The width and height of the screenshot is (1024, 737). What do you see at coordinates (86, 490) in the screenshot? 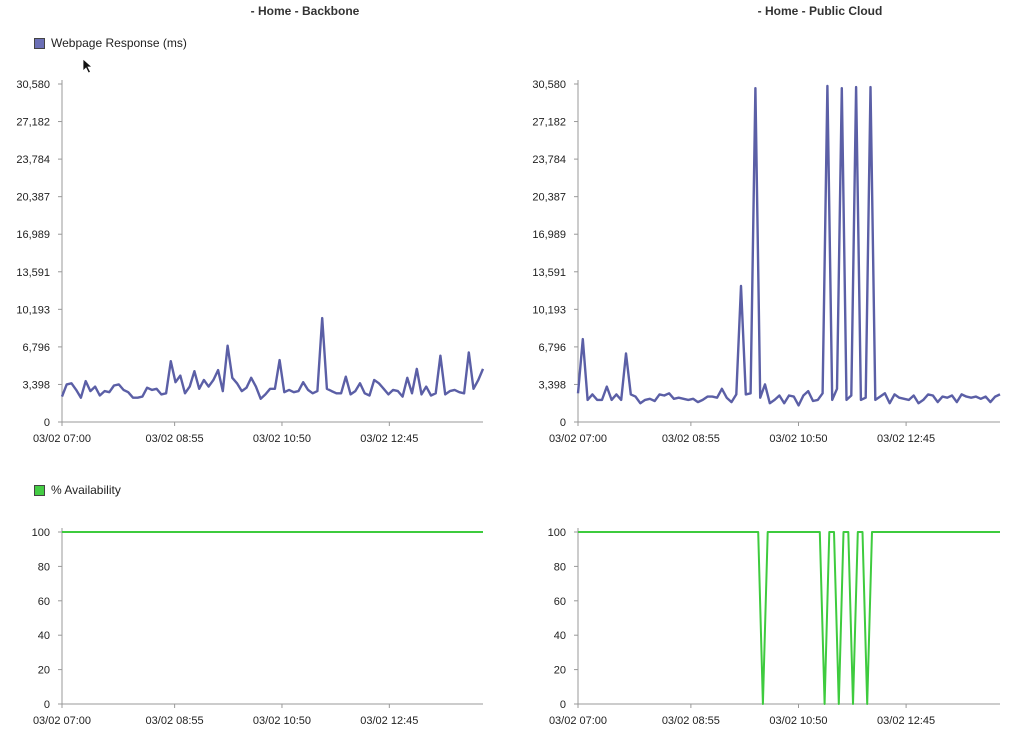
I see `legend-availability-label: % Availability` at bounding box center [86, 490].